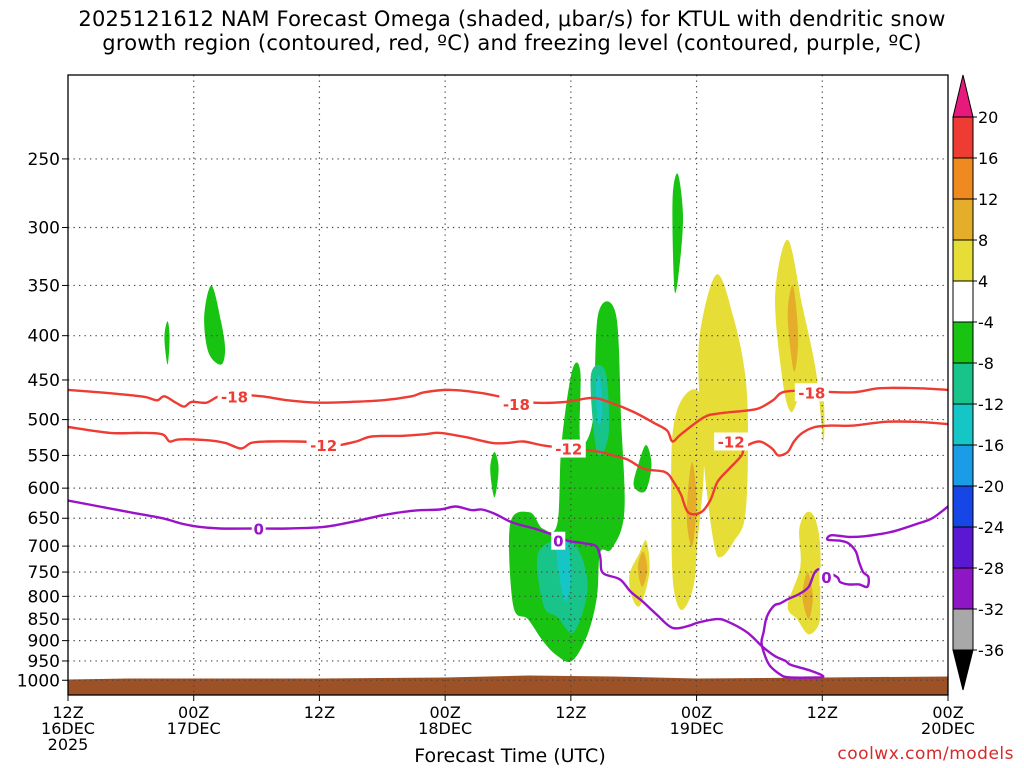 The height and width of the screenshot is (768, 1024). Describe the element at coordinates (44, 228) in the screenshot. I see `y-tick-label: 300` at that location.